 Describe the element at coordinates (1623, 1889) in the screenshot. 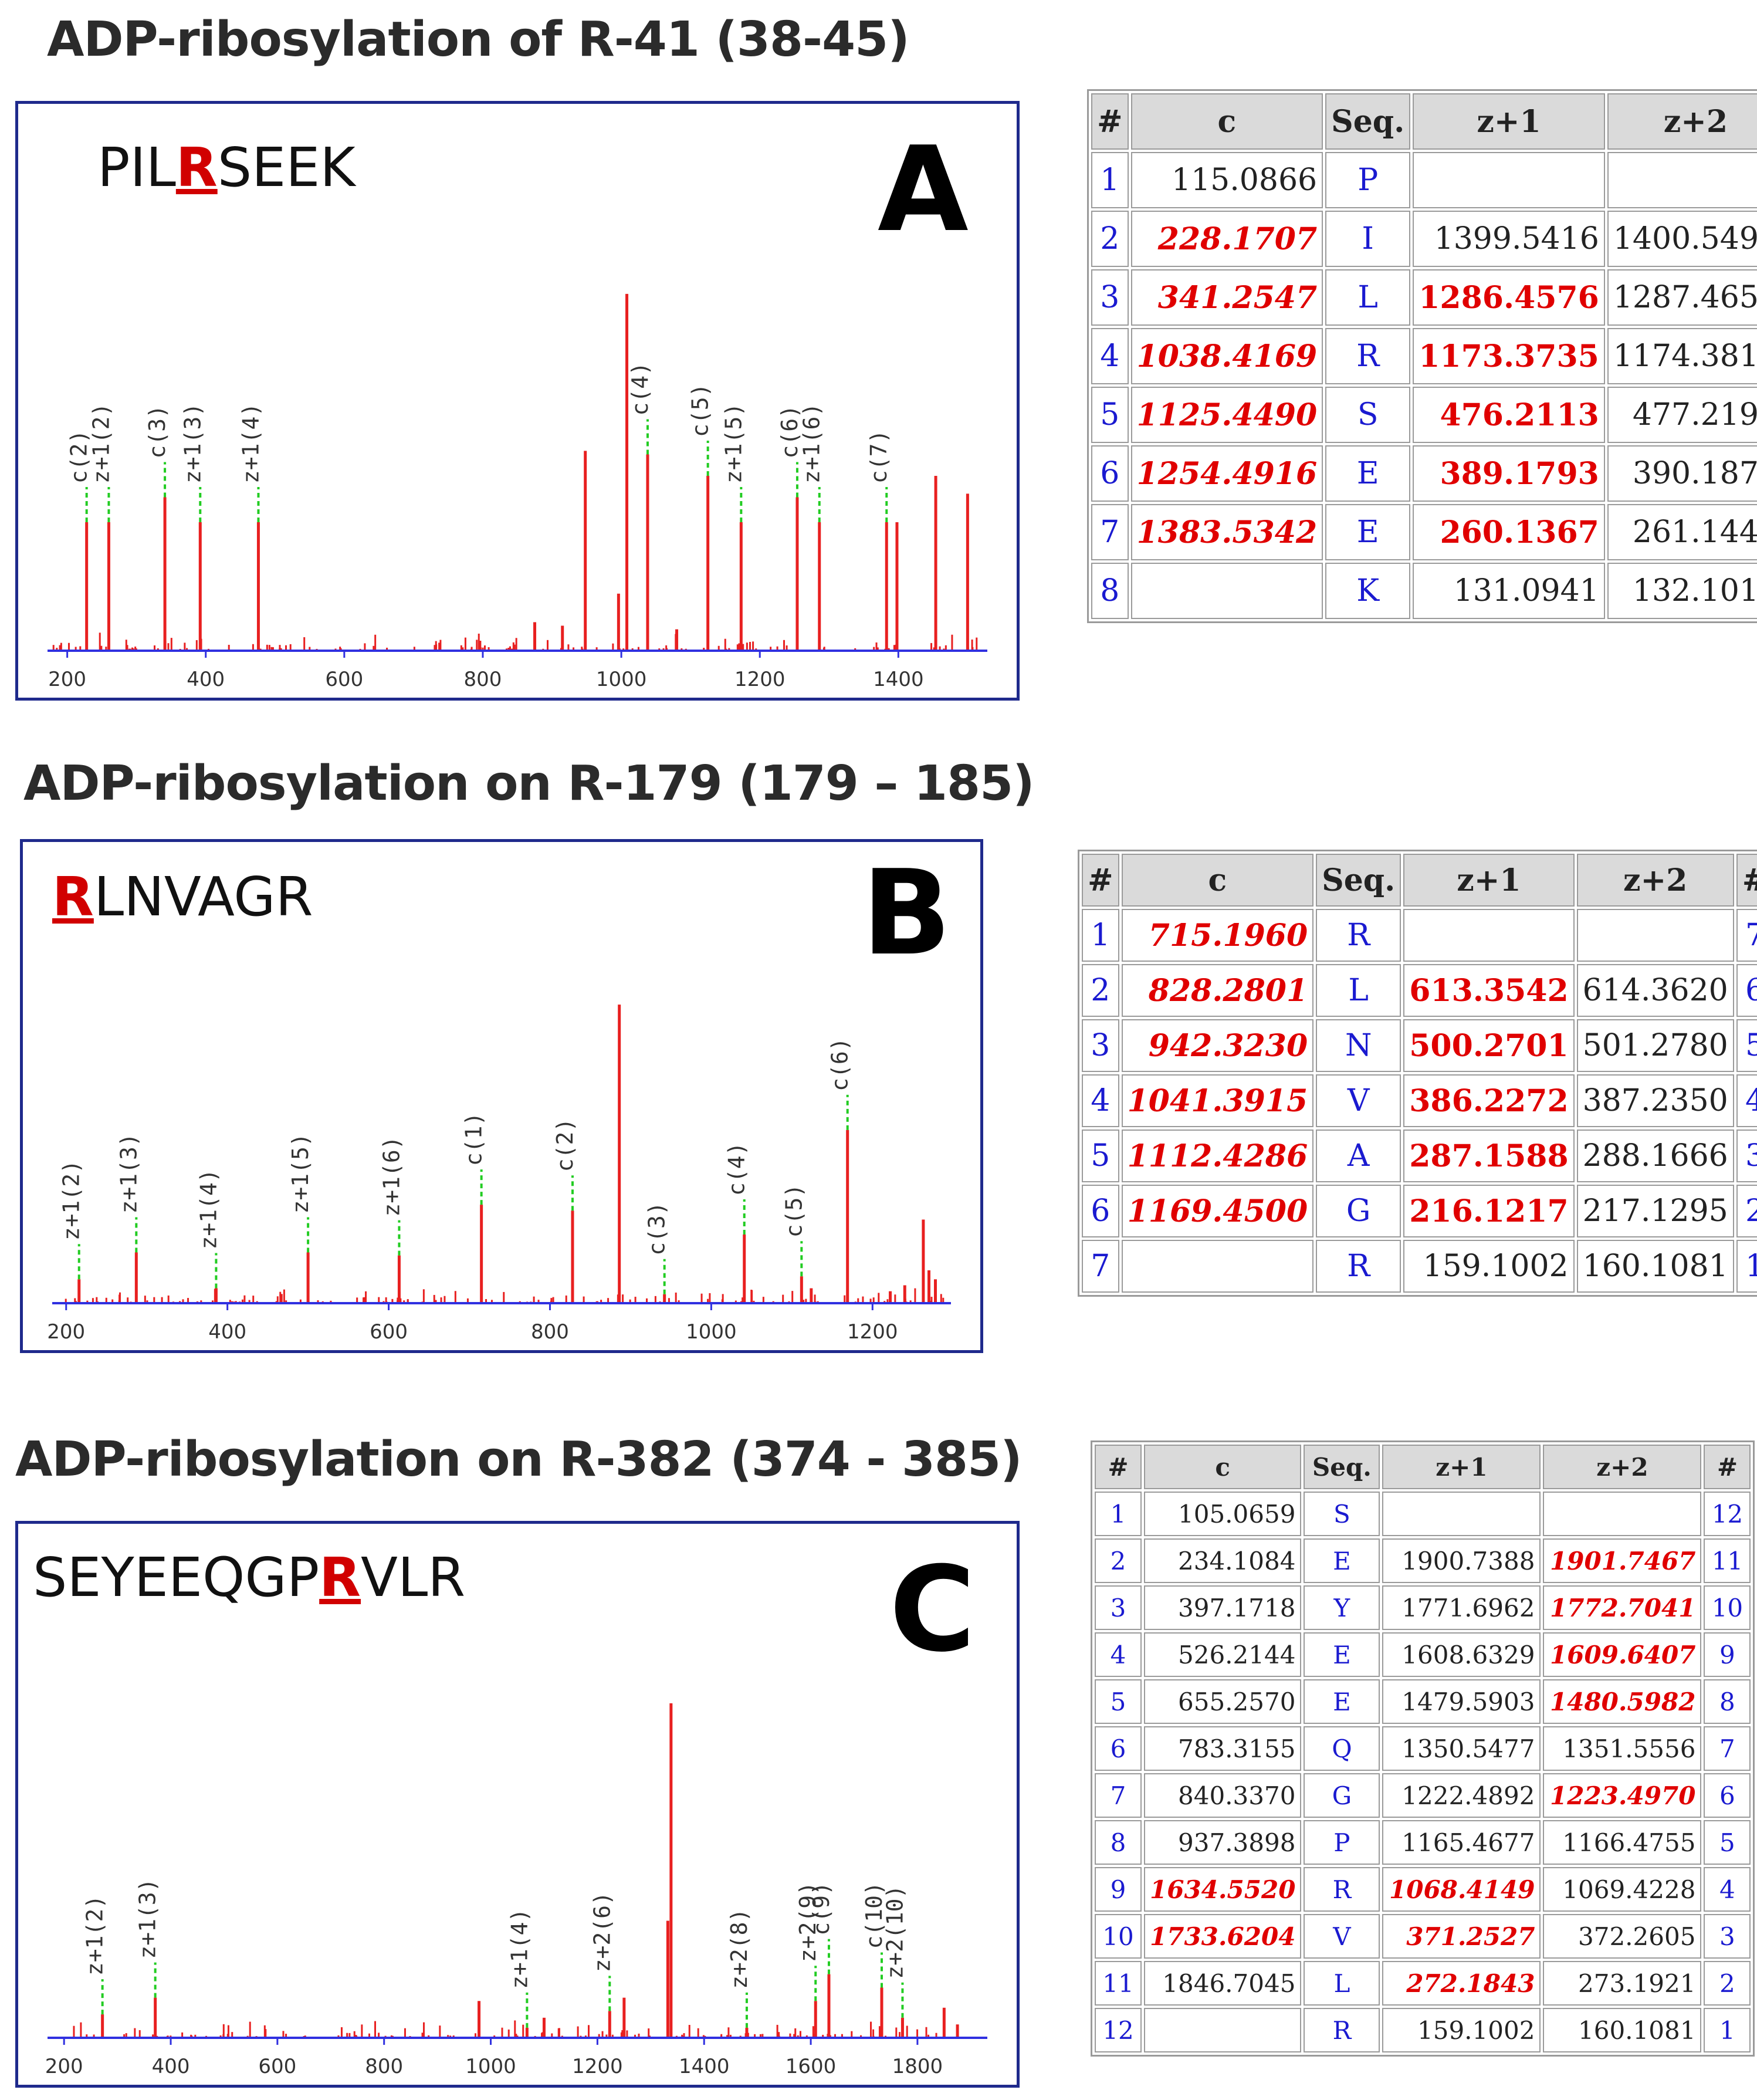

I see `table-cell: 1069.4228` at that location.